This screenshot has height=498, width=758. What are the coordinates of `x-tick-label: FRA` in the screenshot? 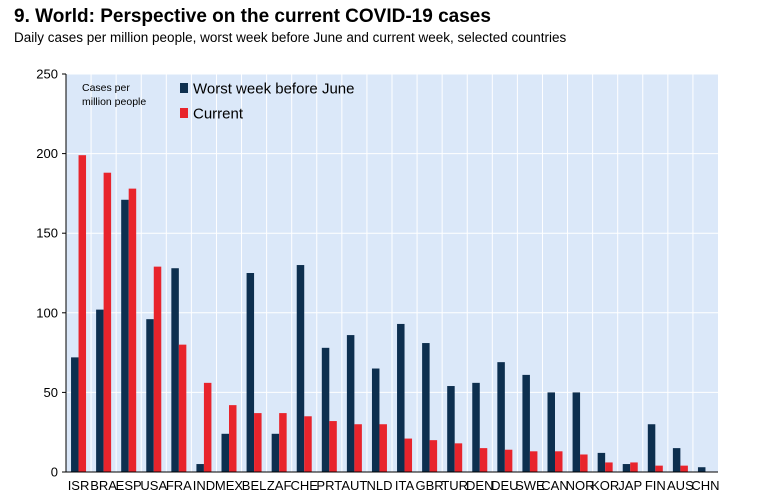 It's located at (179, 485).